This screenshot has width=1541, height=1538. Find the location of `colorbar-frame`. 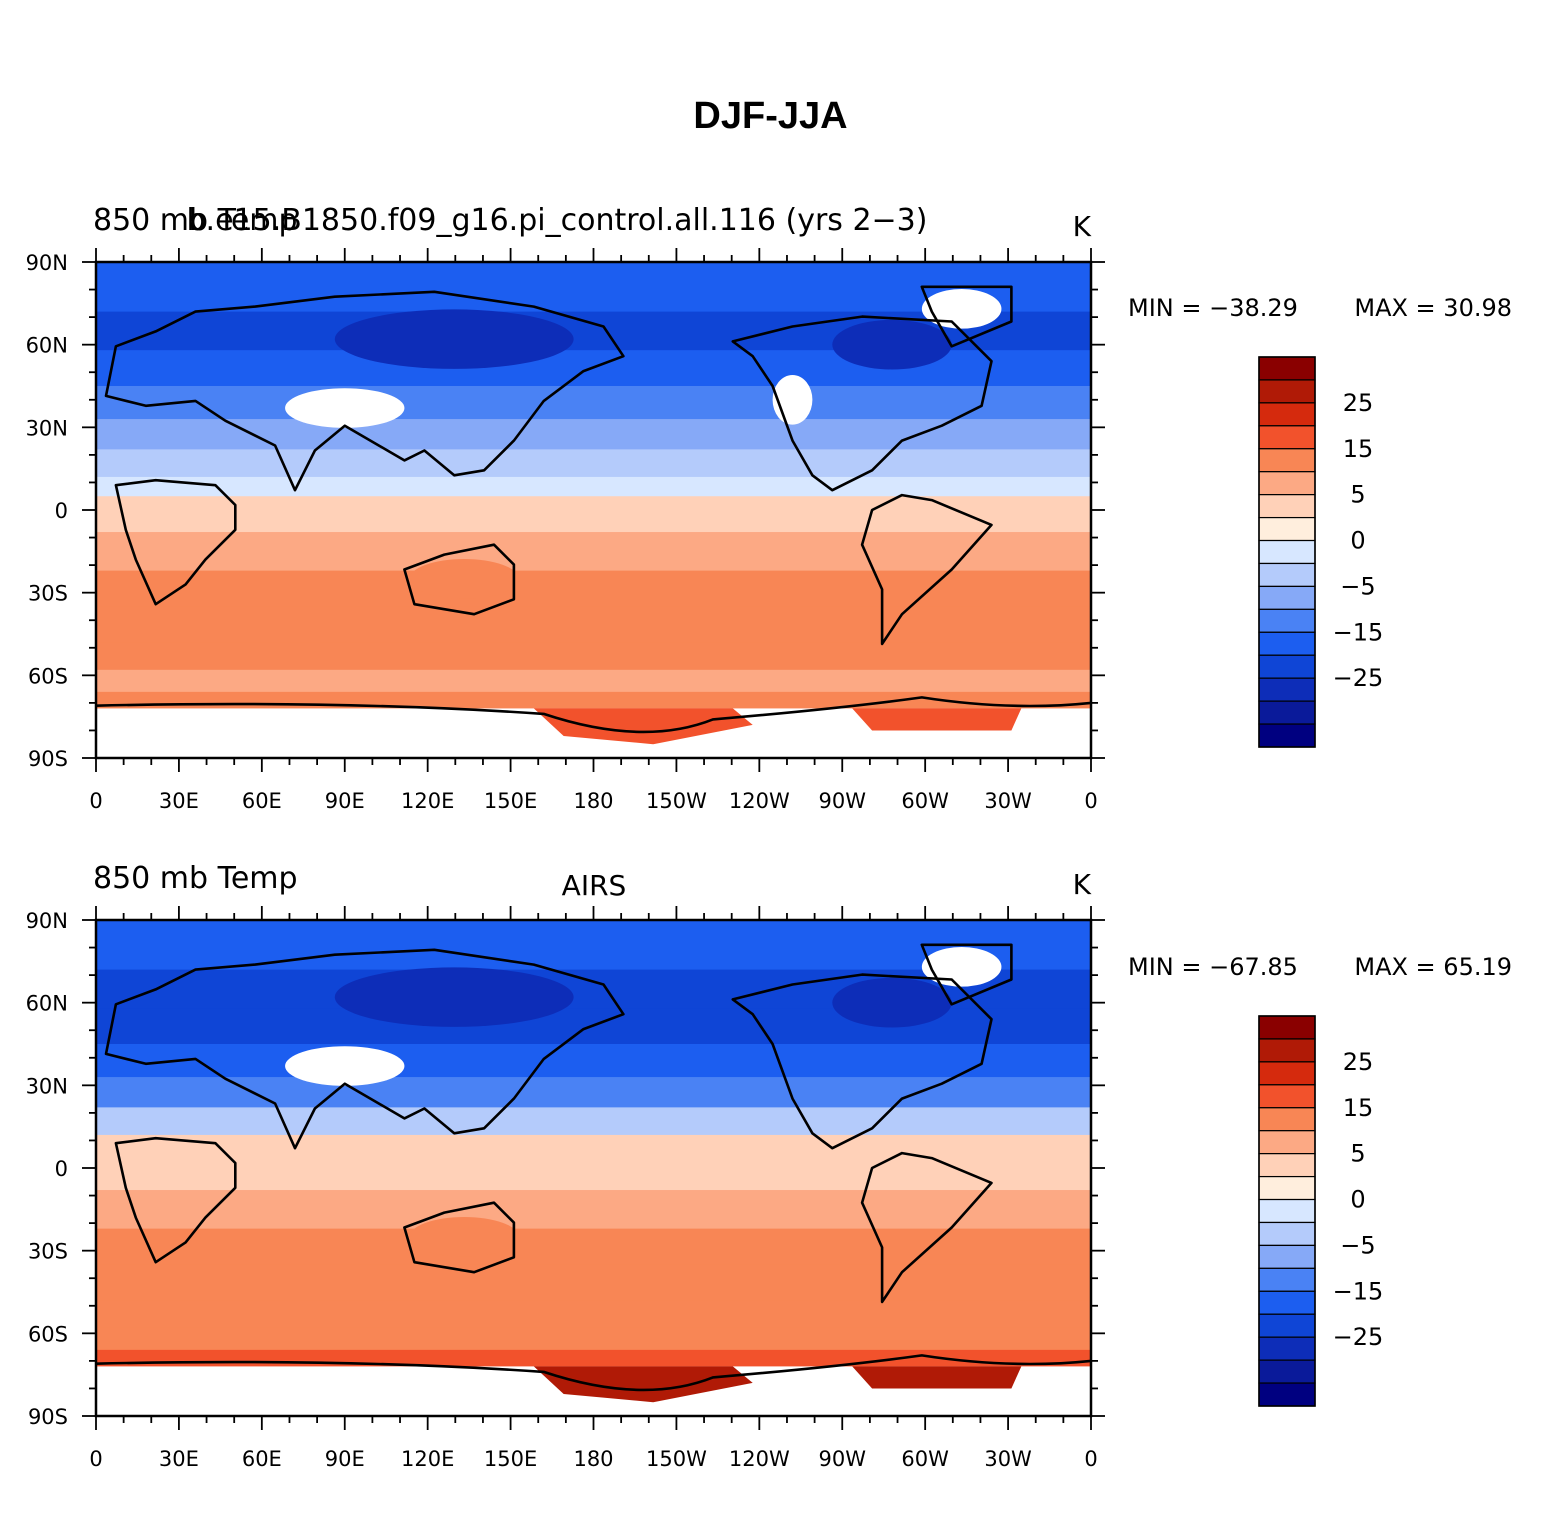

colorbar-frame is located at coordinates (1287, 1211).